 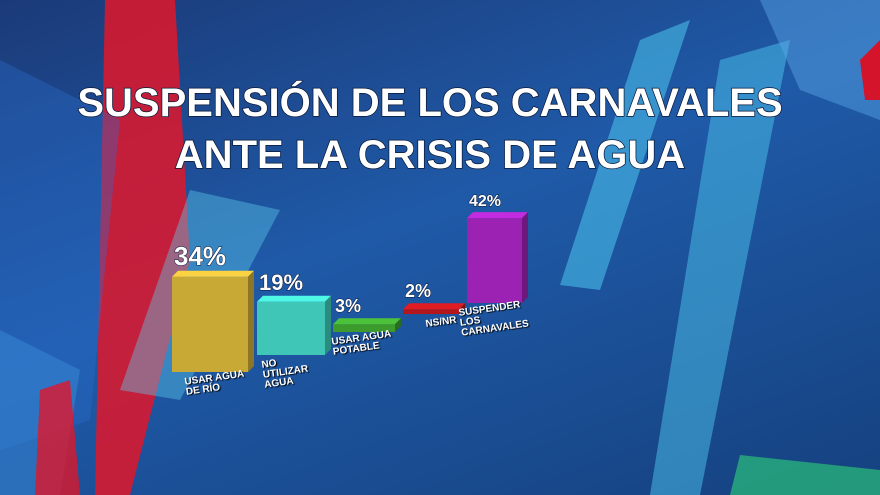 What do you see at coordinates (485, 201) in the screenshot?
I see `value-label: 42%` at bounding box center [485, 201].